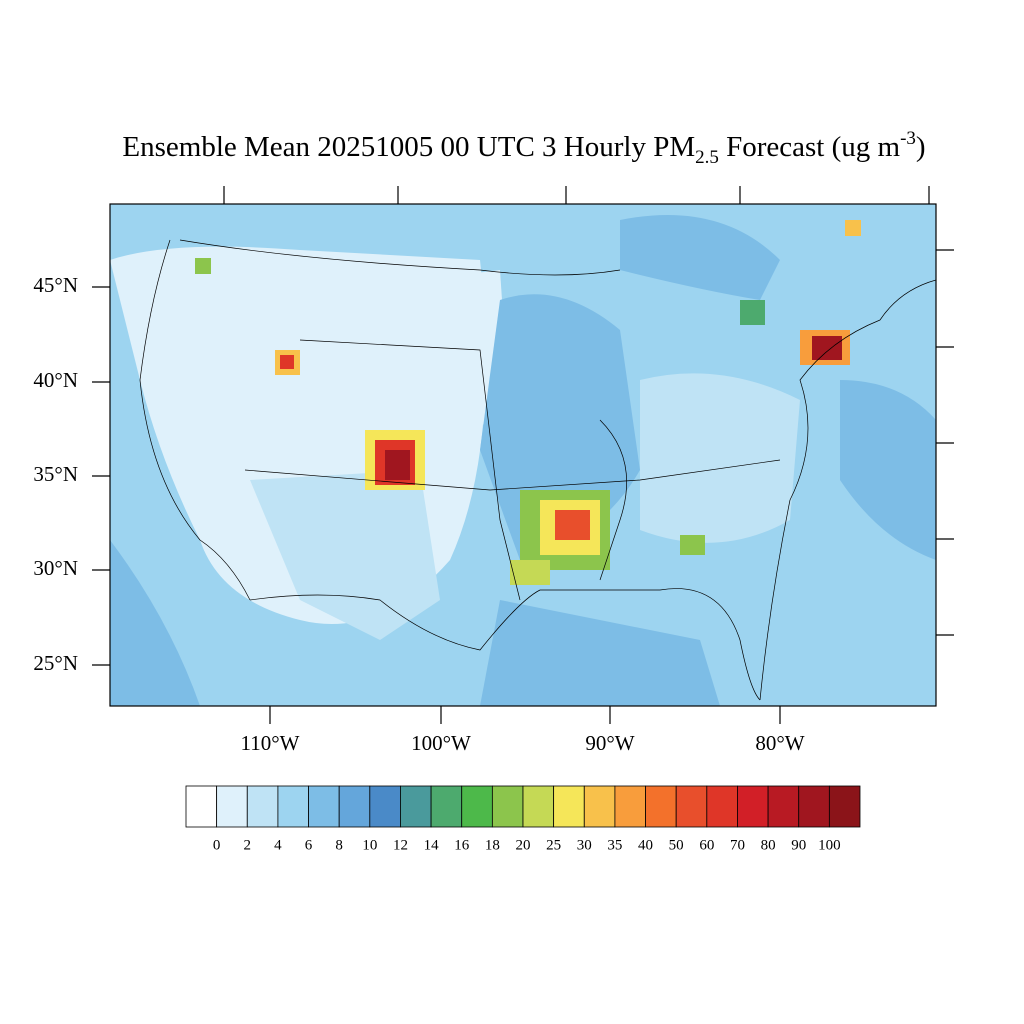 The image size is (1024, 1024). Describe the element at coordinates (369, 845) in the screenshot. I see `colorbar-label: 10` at that location.